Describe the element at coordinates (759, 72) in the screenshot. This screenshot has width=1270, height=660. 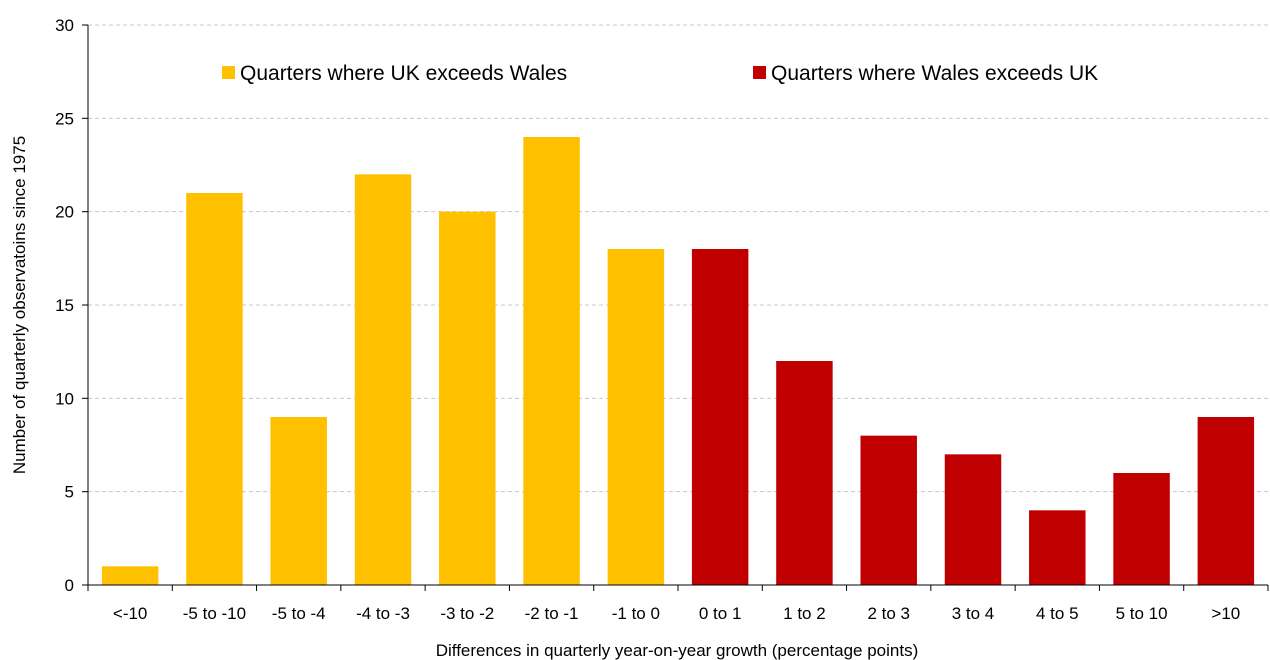
I see `legend-swatch-wales` at that location.